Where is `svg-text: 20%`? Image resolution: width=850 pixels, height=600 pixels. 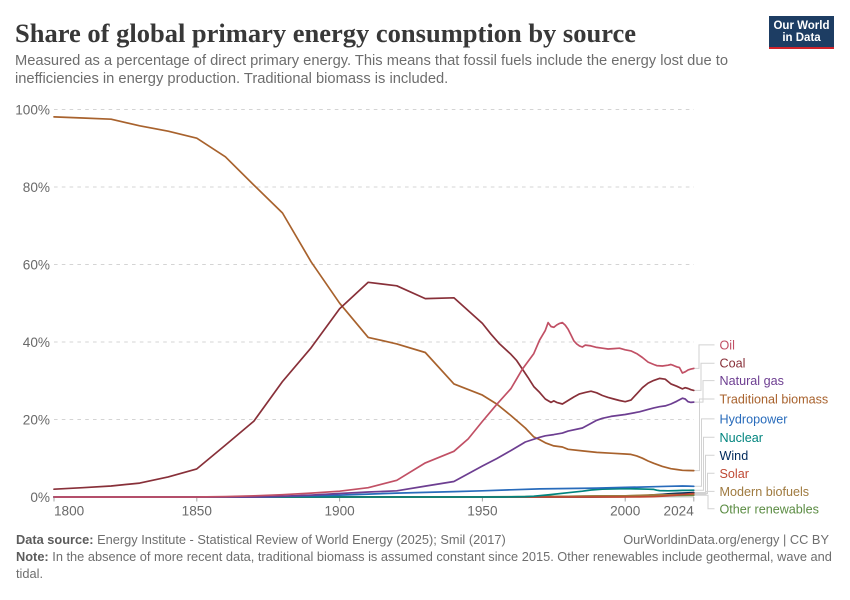
svg-text: 20% is located at coordinates (36, 419).